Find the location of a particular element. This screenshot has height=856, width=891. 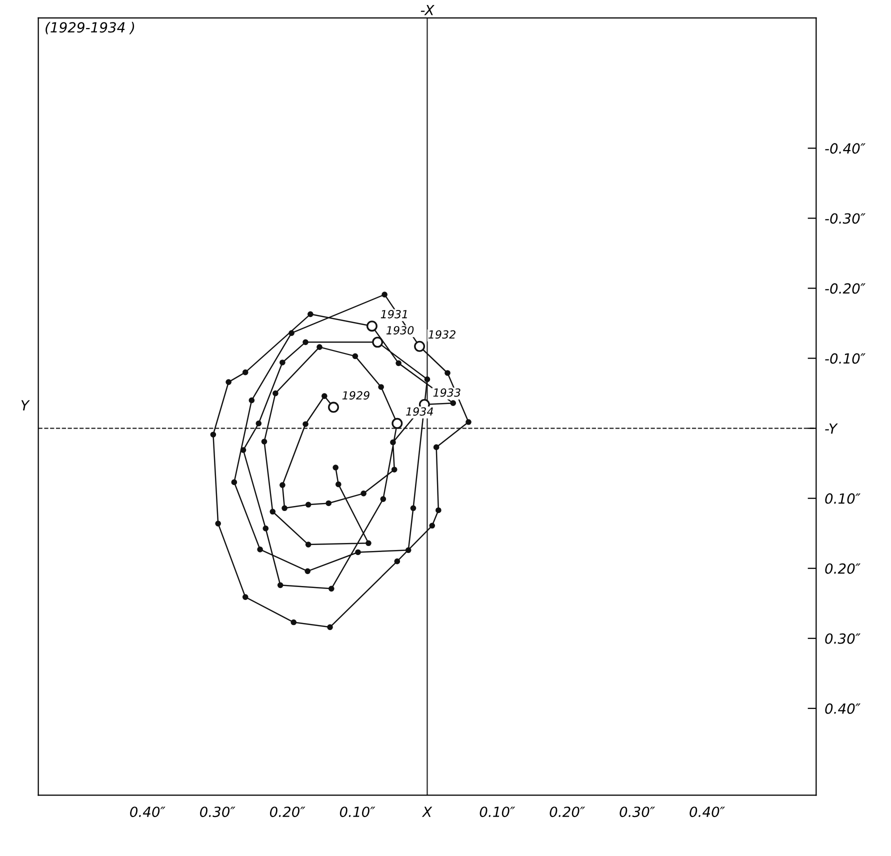

annotation: 1930 is located at coordinates (400, 330).